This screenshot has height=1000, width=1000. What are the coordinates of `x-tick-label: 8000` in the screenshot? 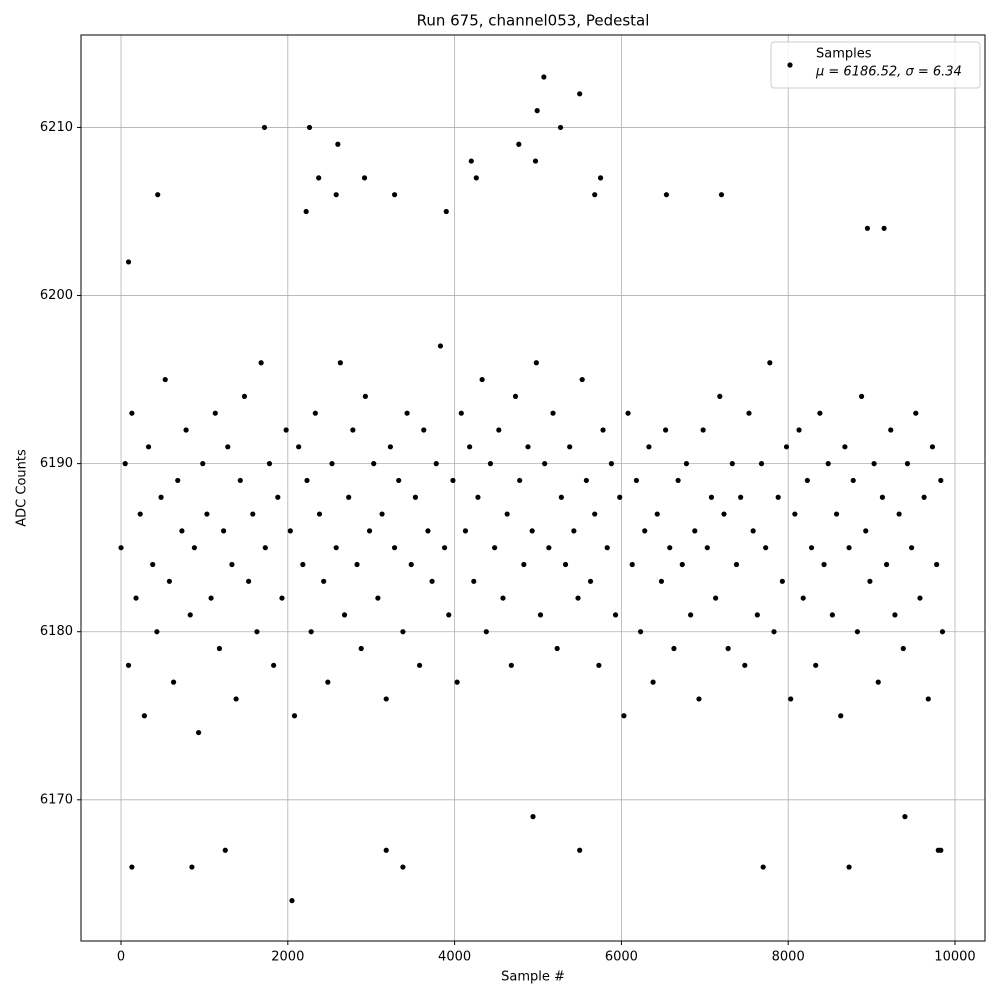 It's located at (788, 957).